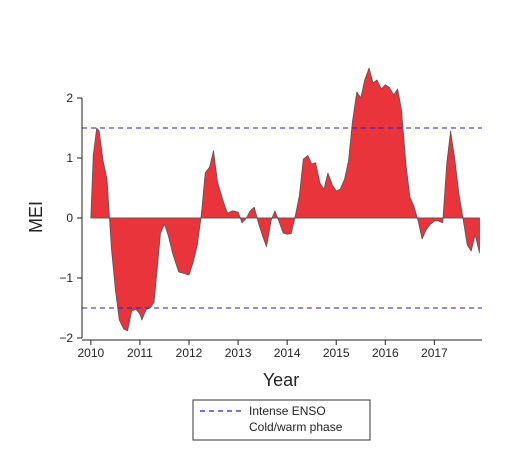  I want to click on legend-label-line1: Intense ENSO, so click(287, 411).